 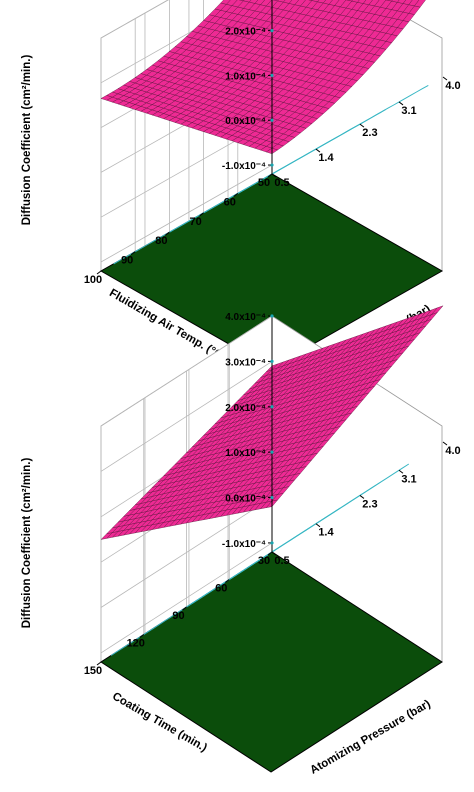 I want to click on y-tick-label: 100, so click(x=93, y=280).